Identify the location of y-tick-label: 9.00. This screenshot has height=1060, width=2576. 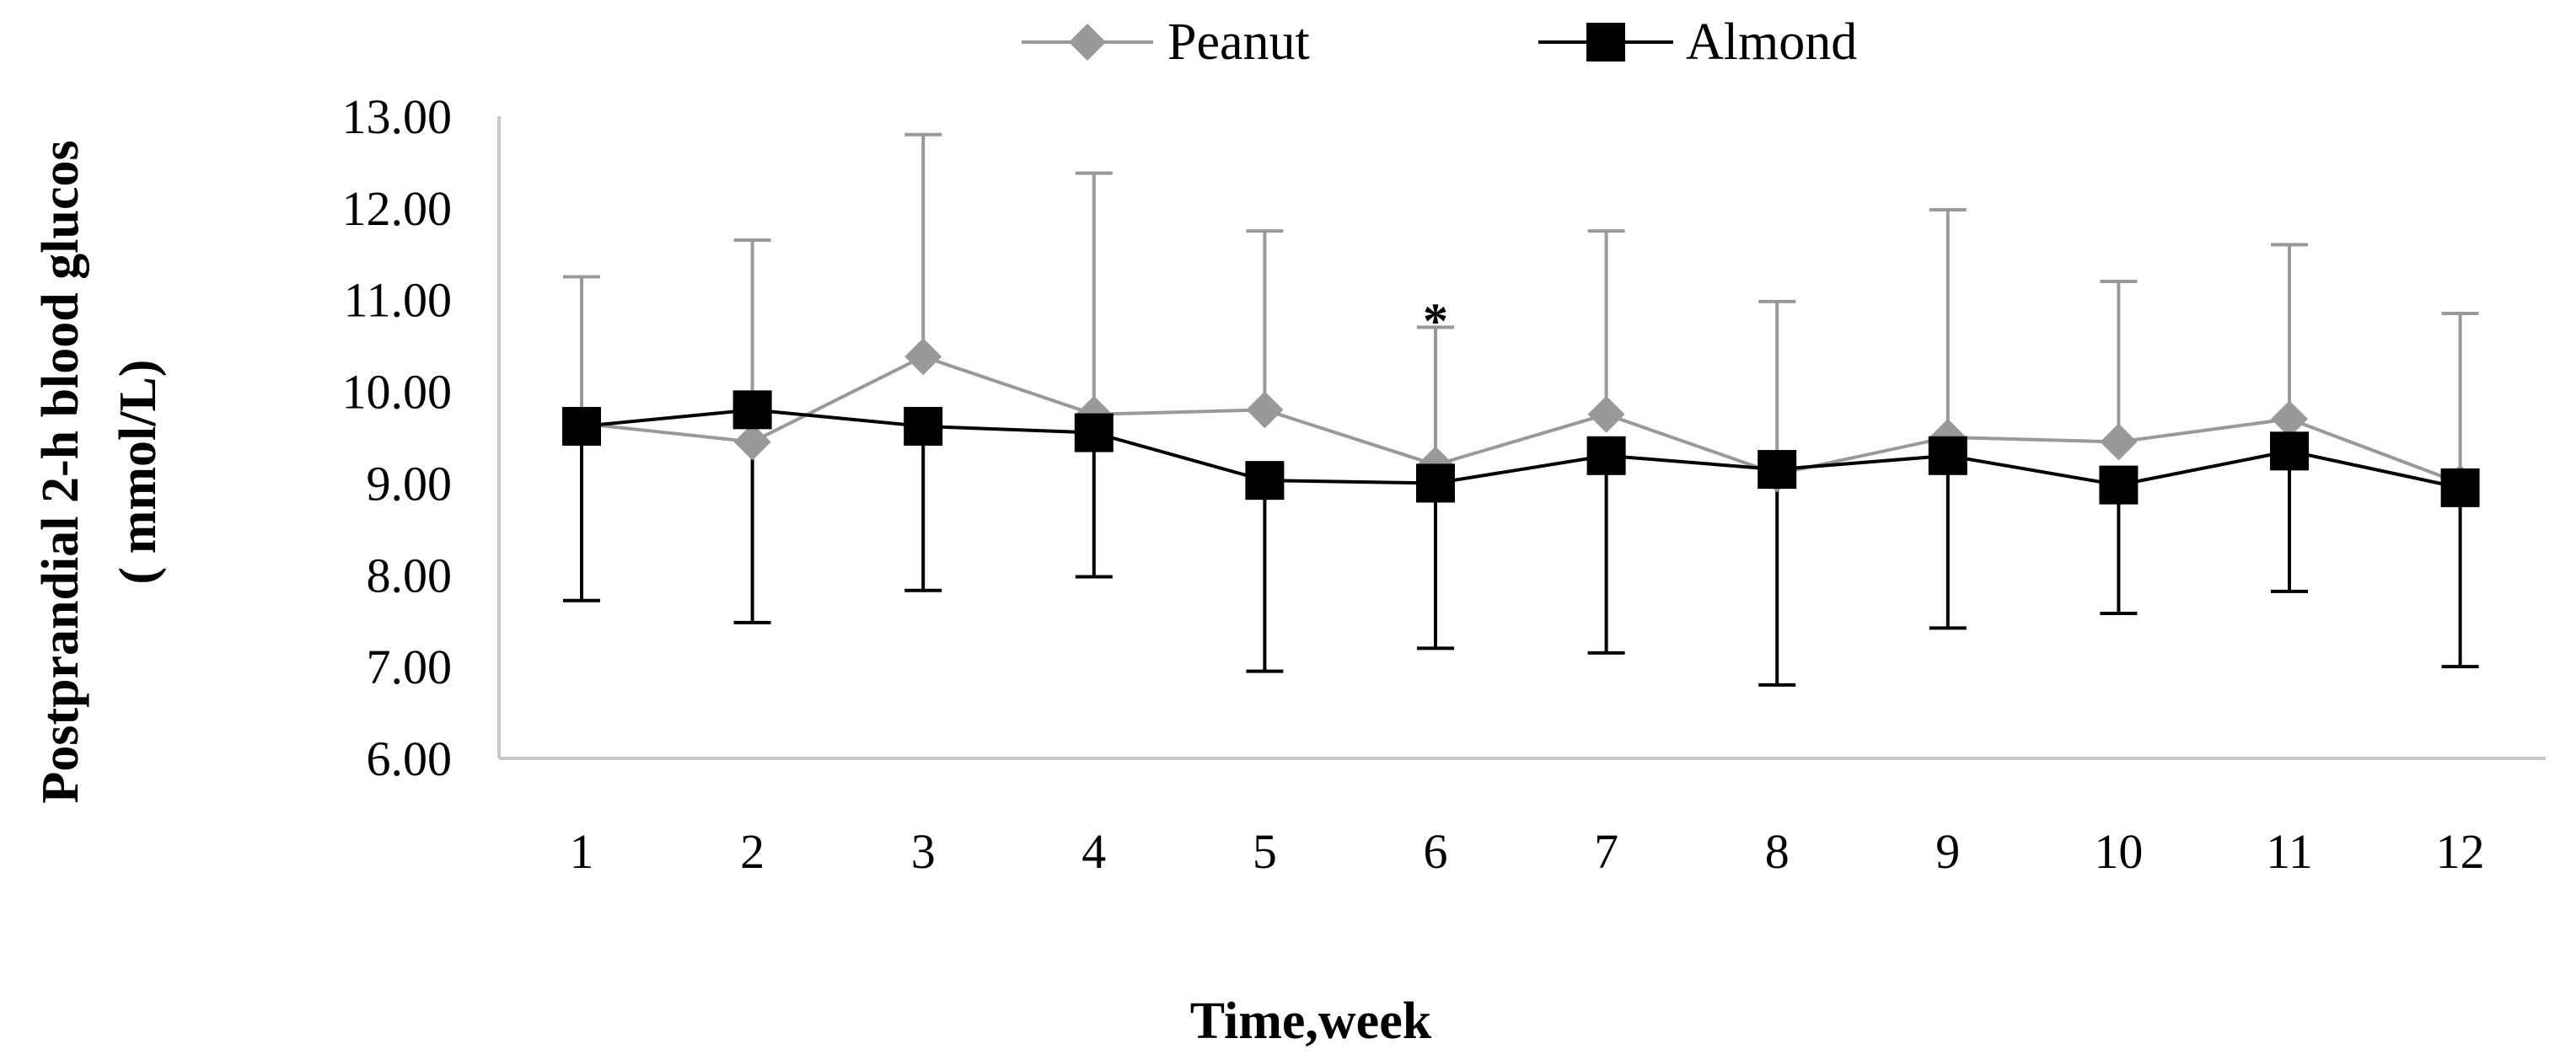
(410, 484).